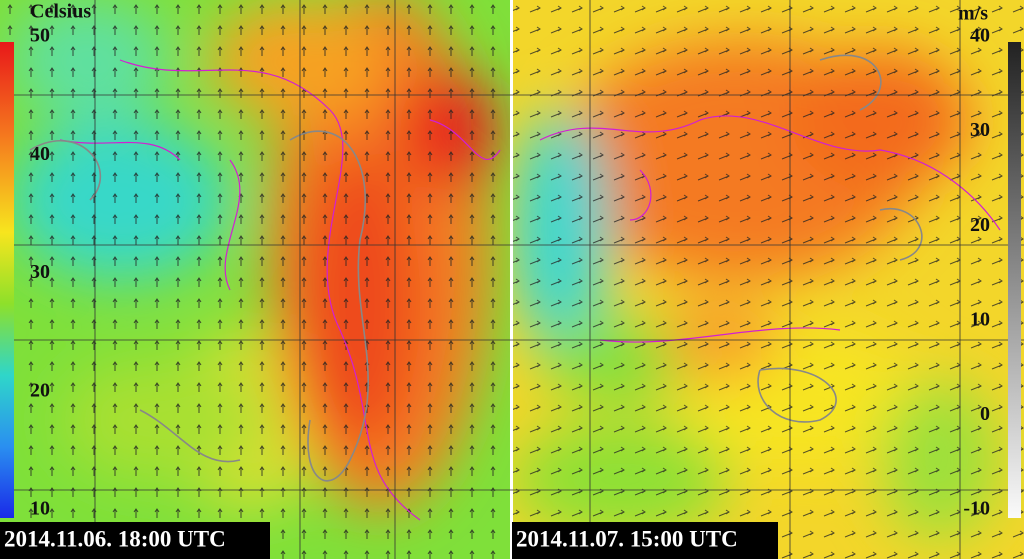  Describe the element at coordinates (7, 280) in the screenshot. I see `temperature-colorbar` at that location.